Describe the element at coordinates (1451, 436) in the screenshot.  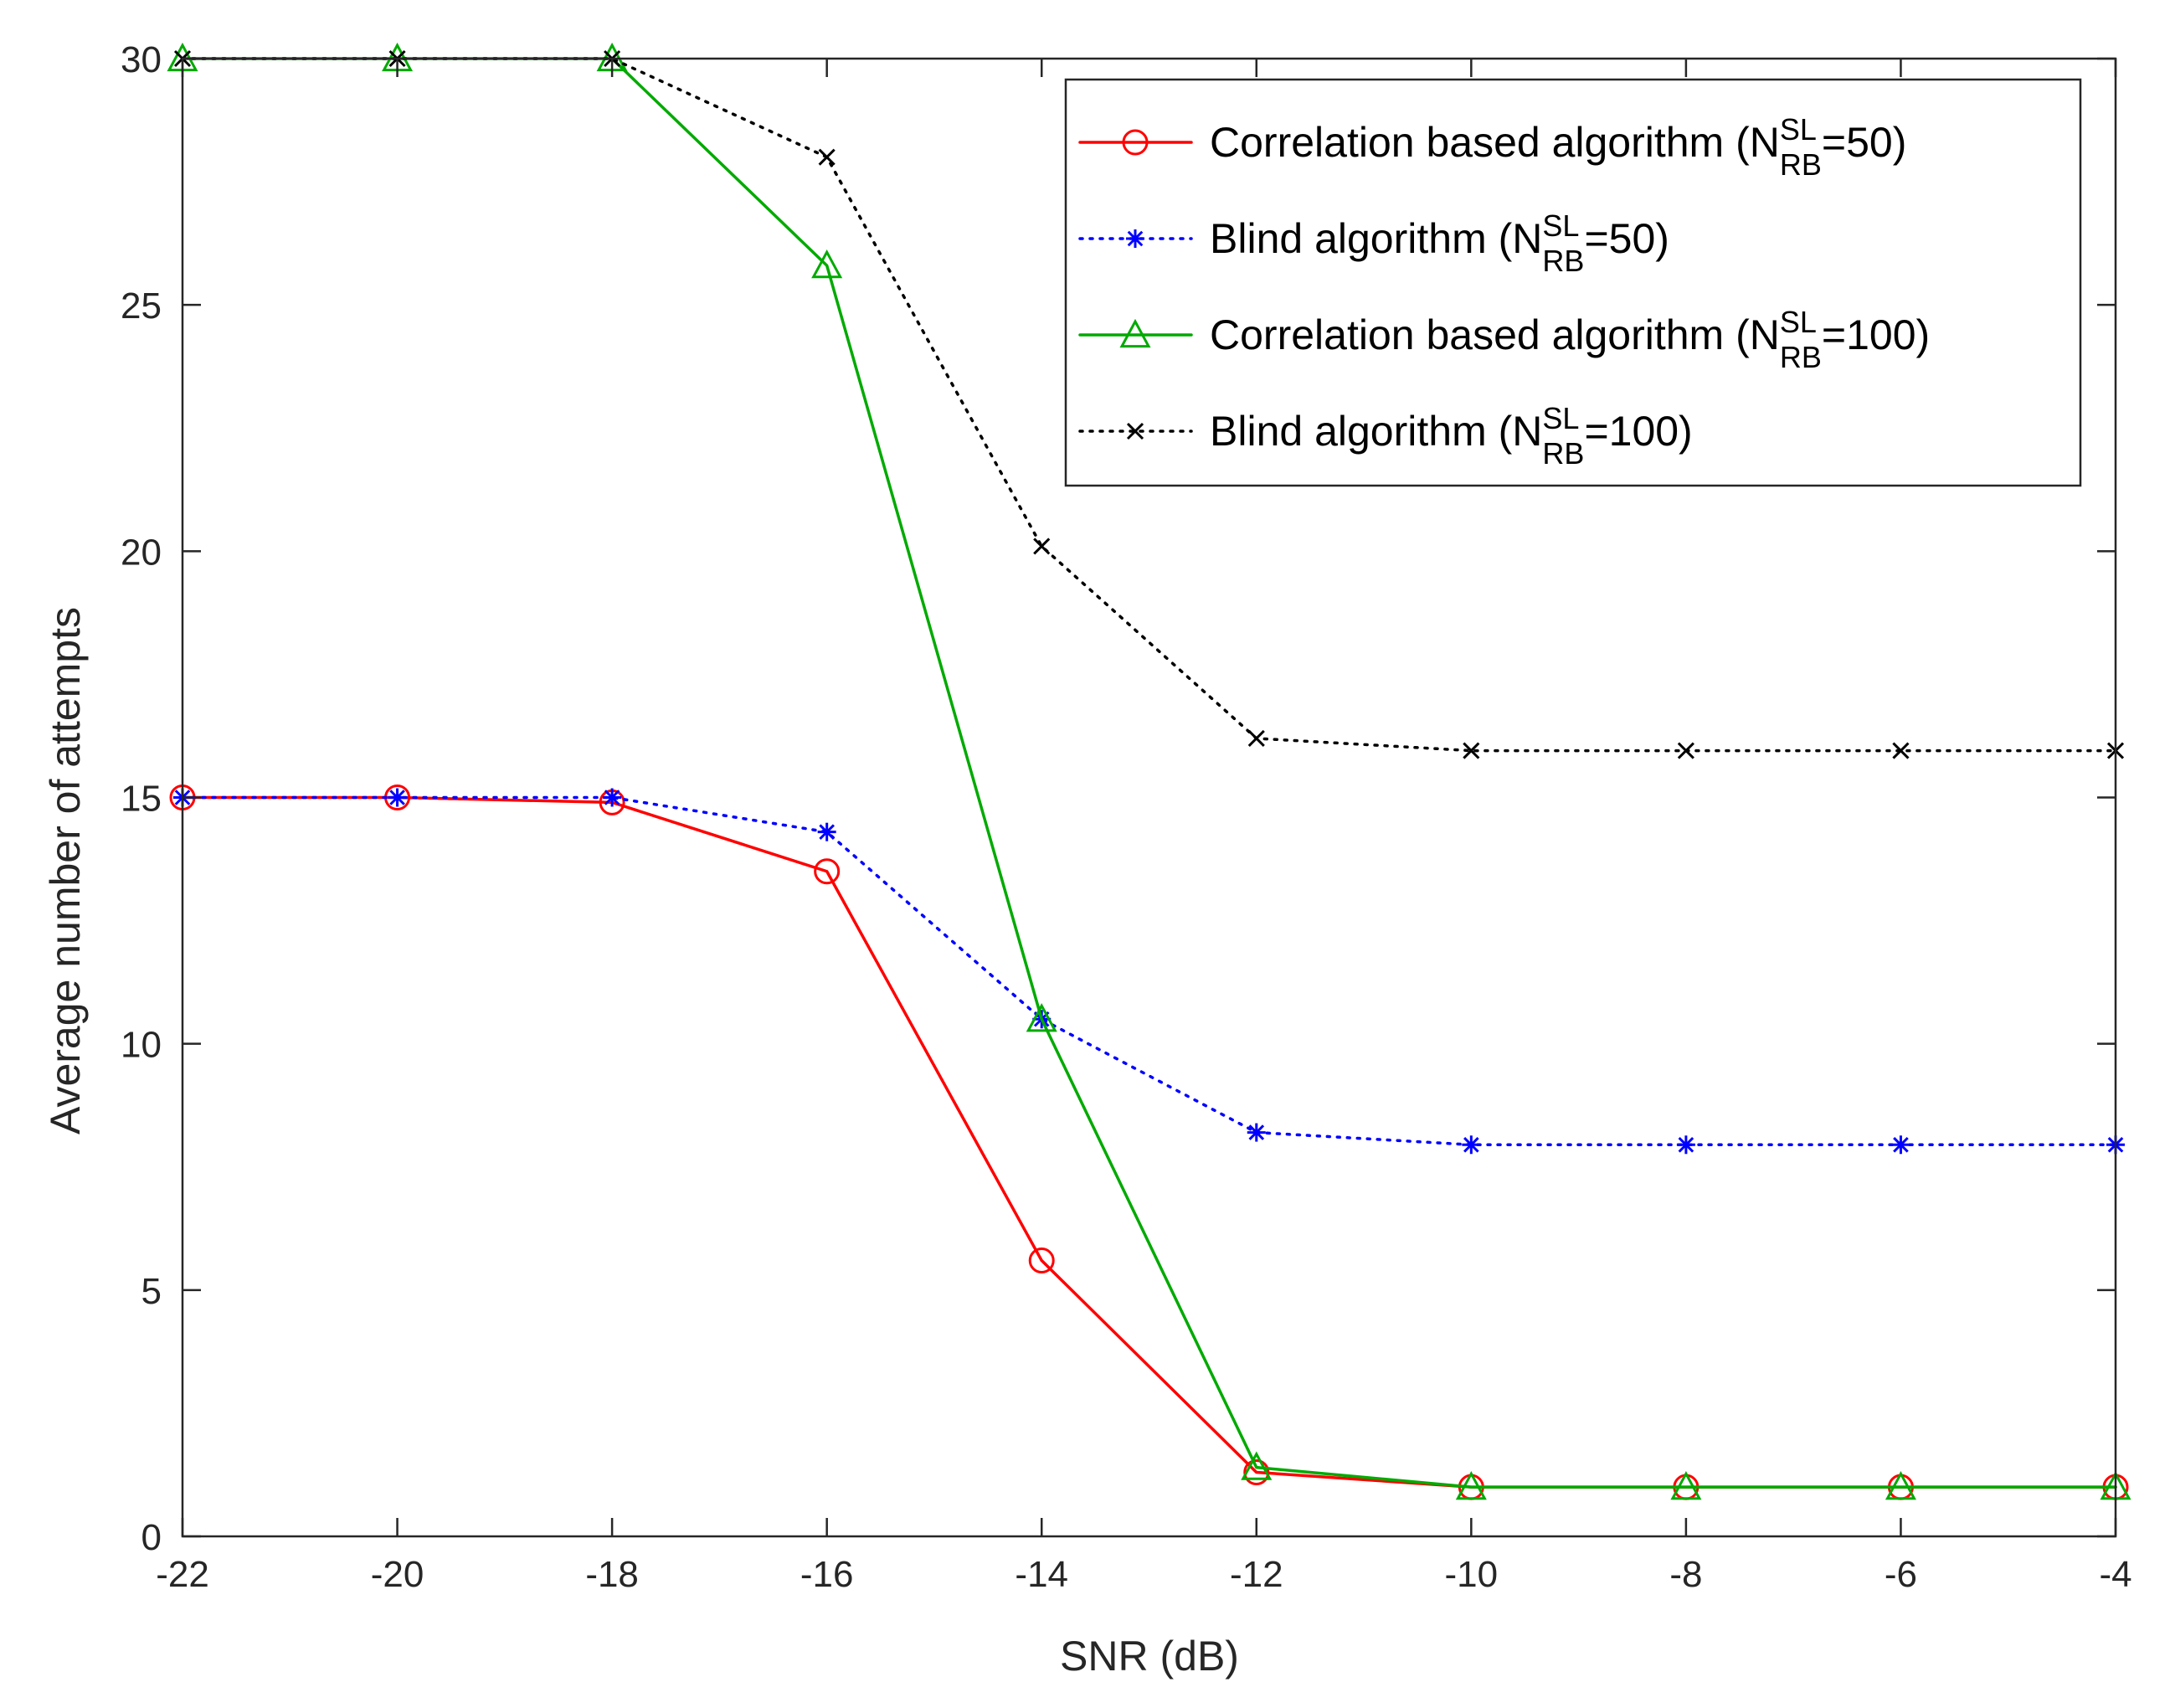
I see `legend-label-4: Blind algorithm (NSL RB=100)` at that location.